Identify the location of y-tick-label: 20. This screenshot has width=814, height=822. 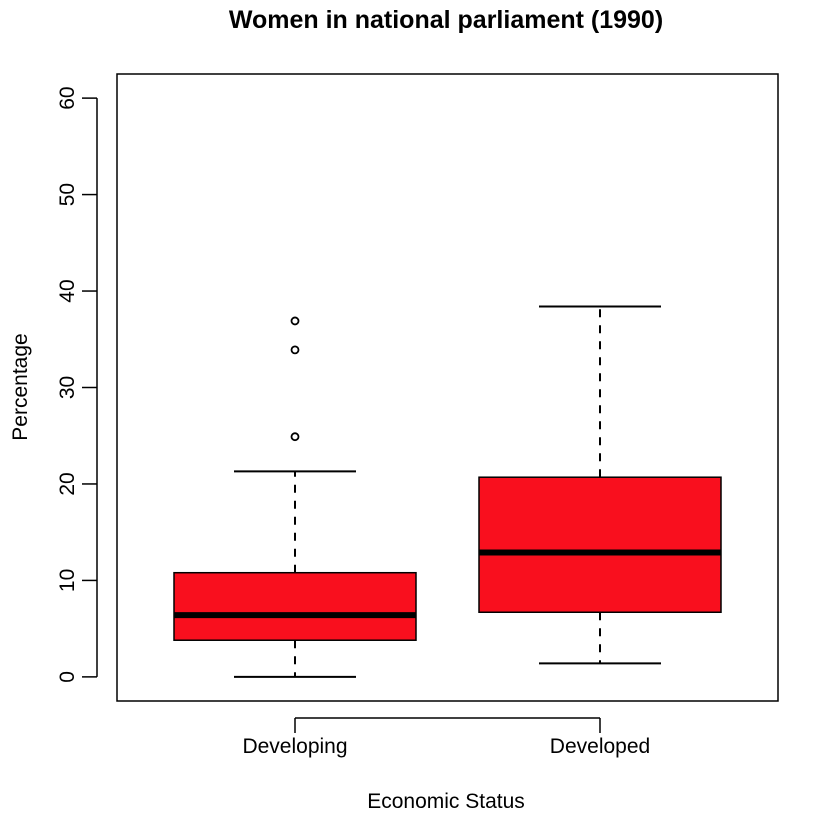
(67, 483).